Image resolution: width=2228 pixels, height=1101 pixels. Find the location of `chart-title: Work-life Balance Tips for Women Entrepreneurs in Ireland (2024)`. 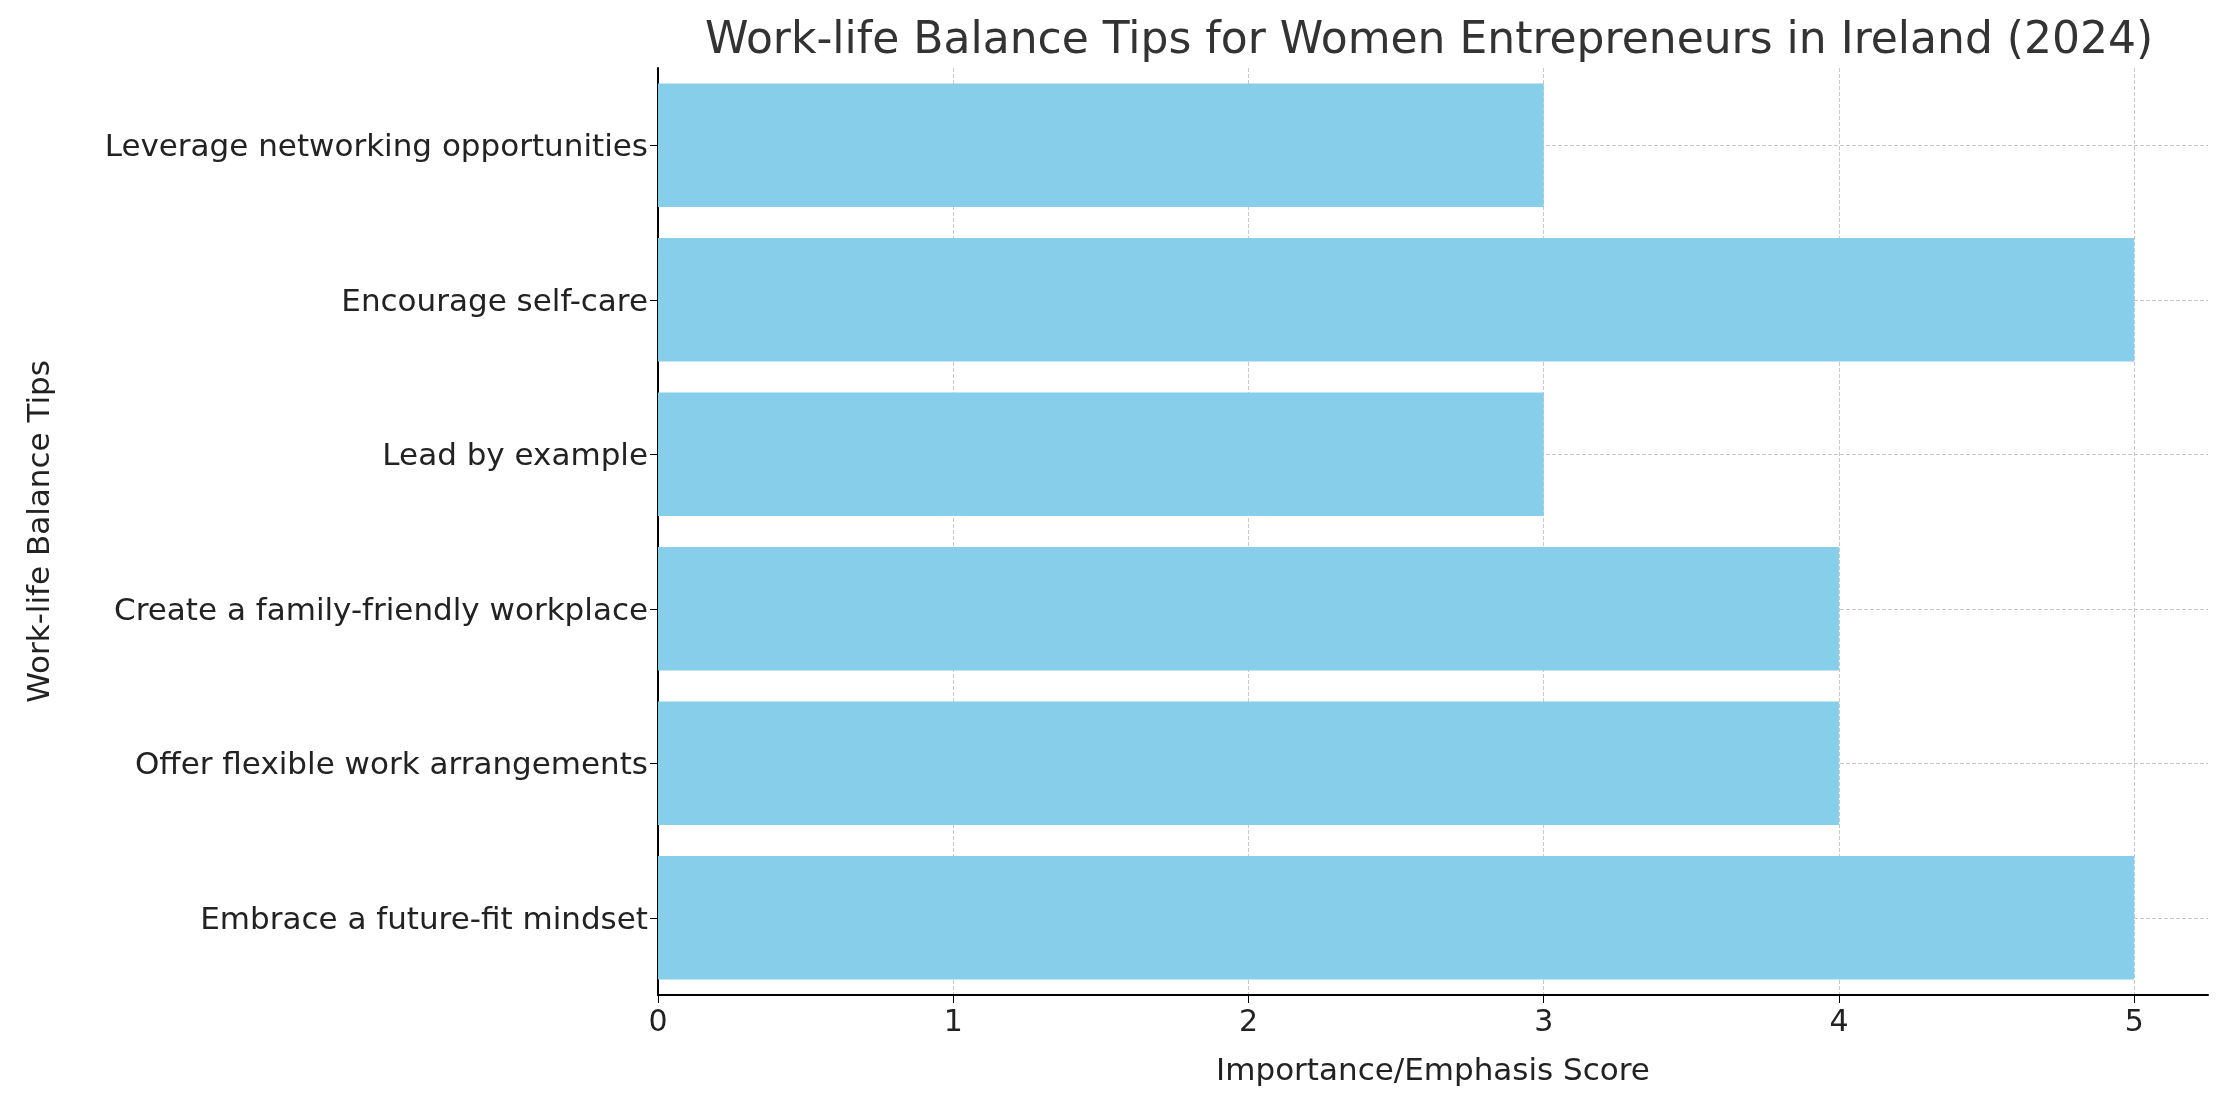

chart-title: Work-life Balance Tips for Women Entrepreneurs in Ireland (2024) is located at coordinates (1429, 37).